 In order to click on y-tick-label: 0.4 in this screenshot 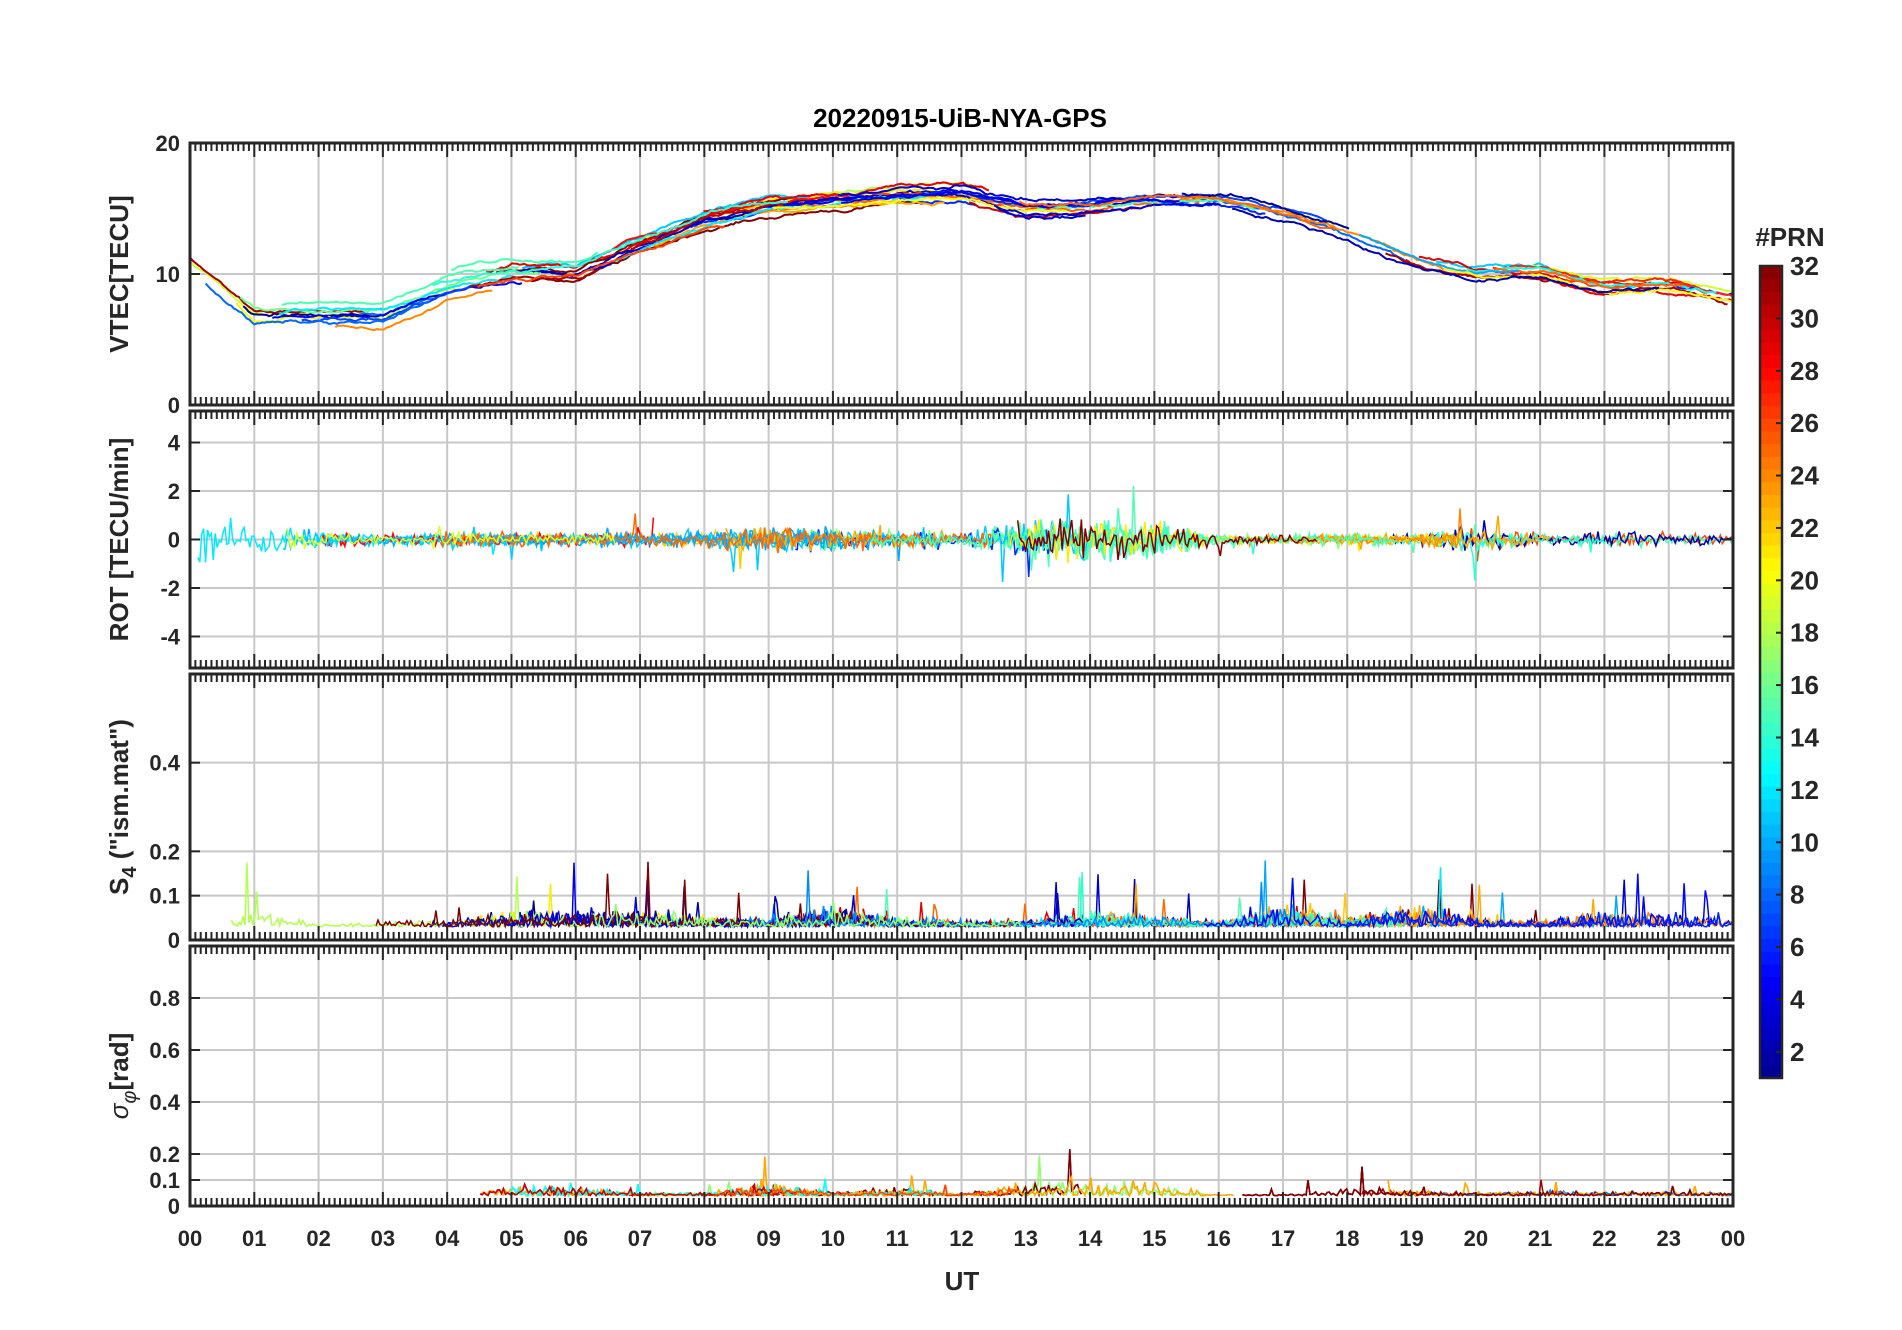, I will do `click(164, 763)`.